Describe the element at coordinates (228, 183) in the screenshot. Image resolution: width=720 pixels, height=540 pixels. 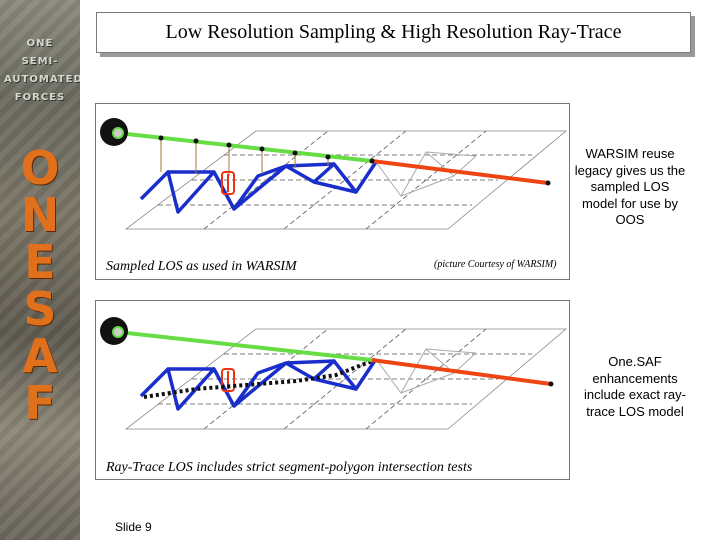
I see `vehicle-icon` at that location.